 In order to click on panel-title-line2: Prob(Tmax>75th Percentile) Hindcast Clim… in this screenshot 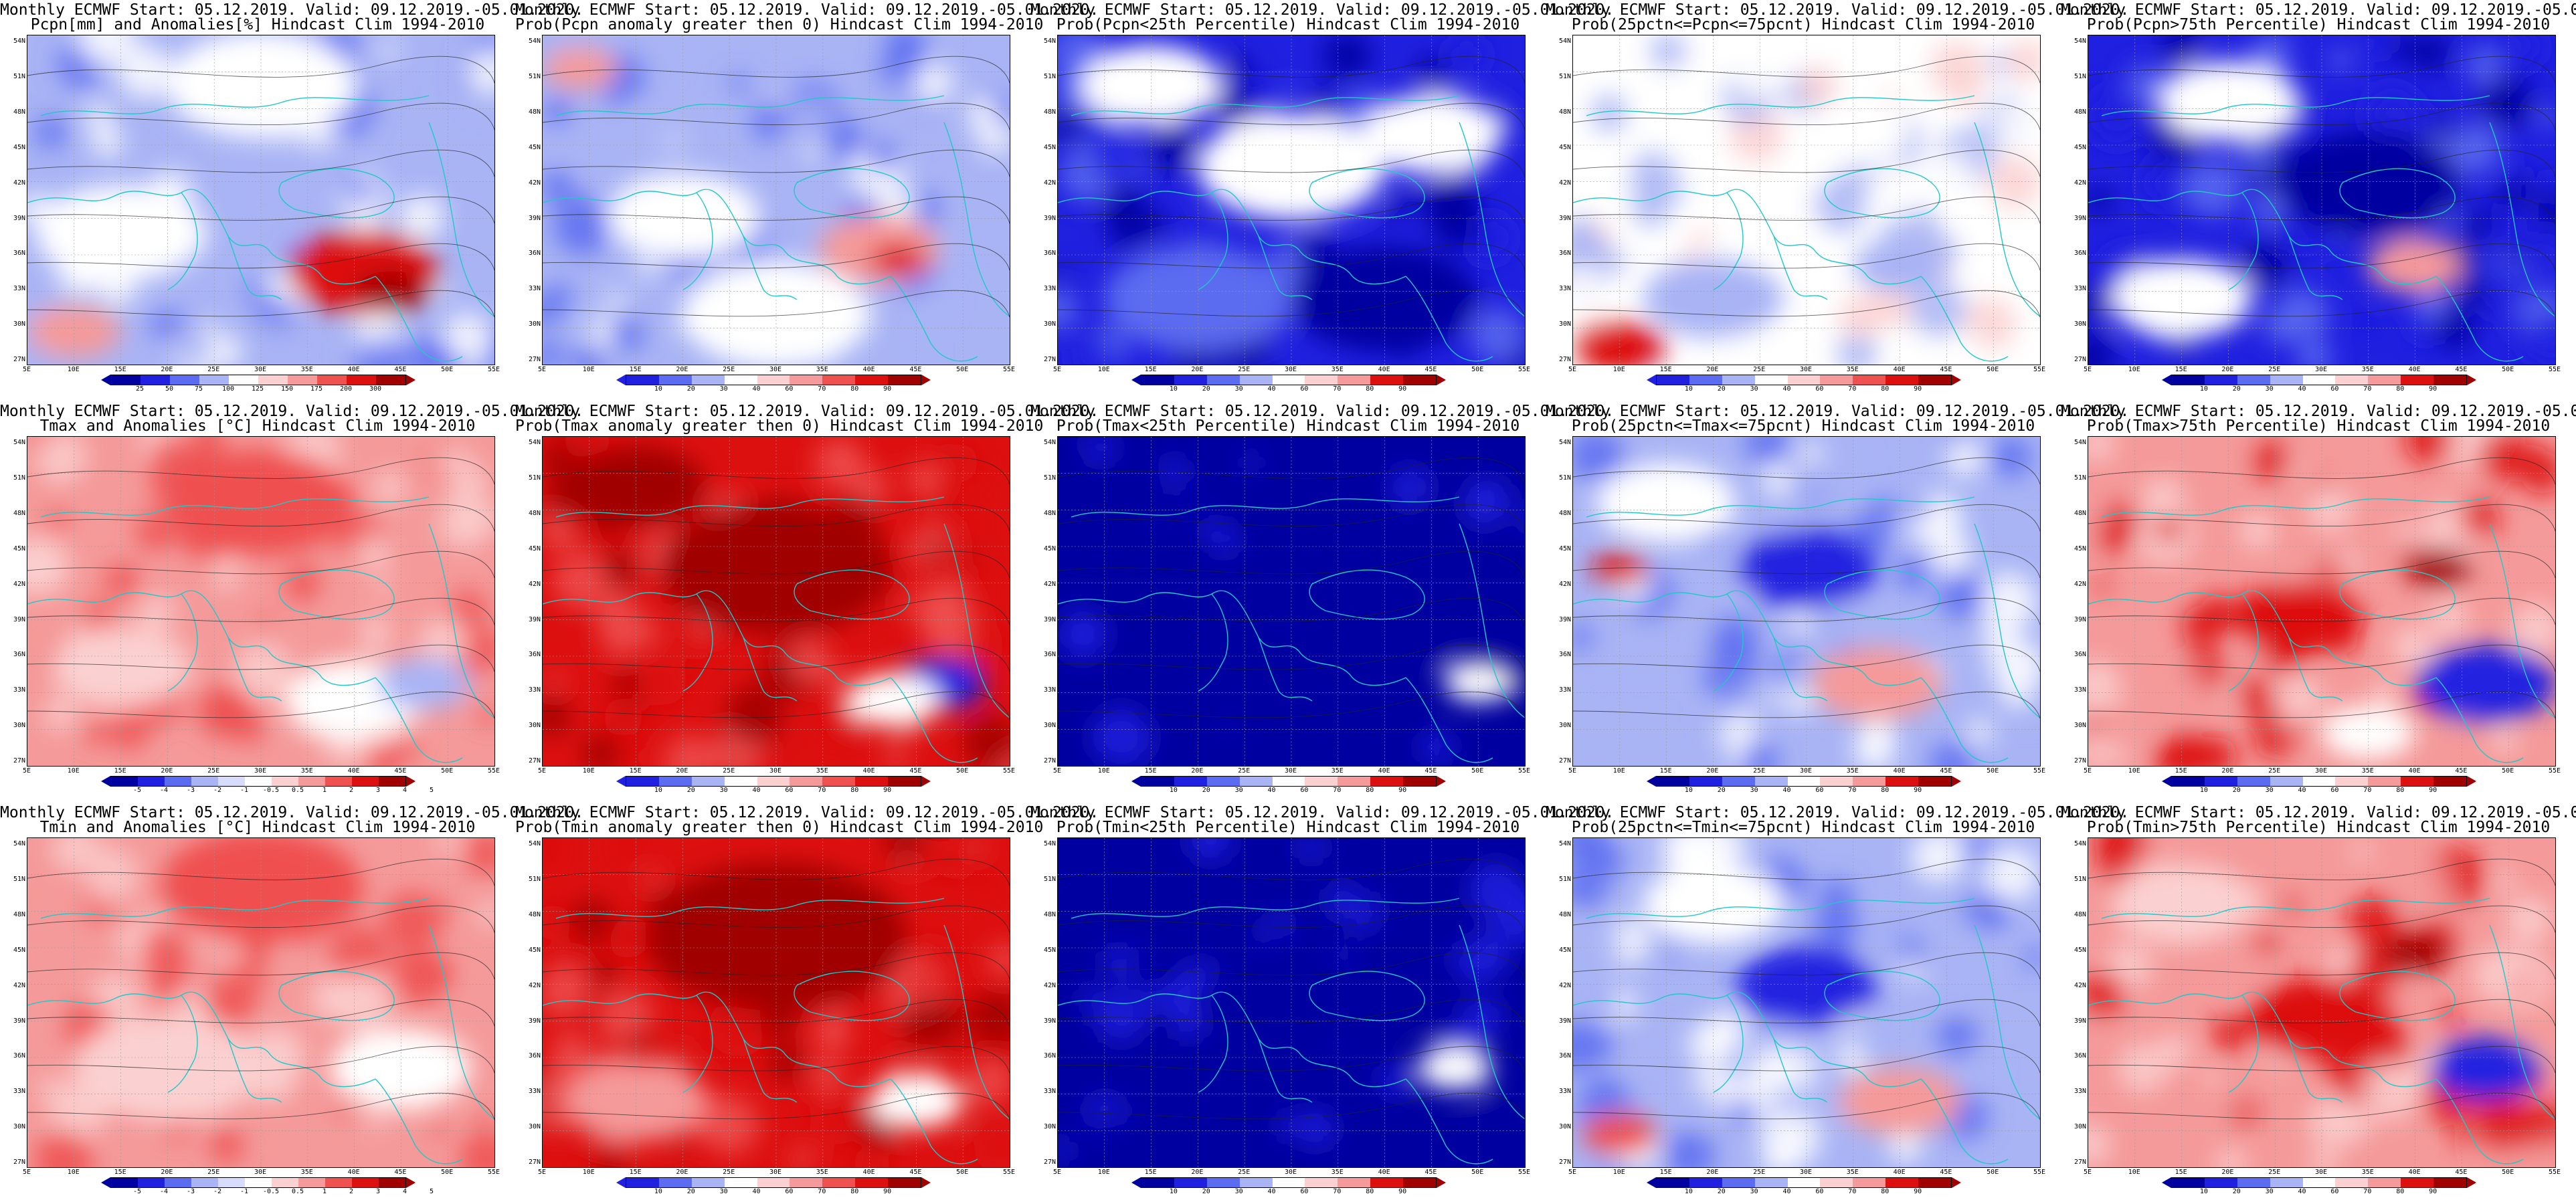, I will do `click(2318, 426)`.